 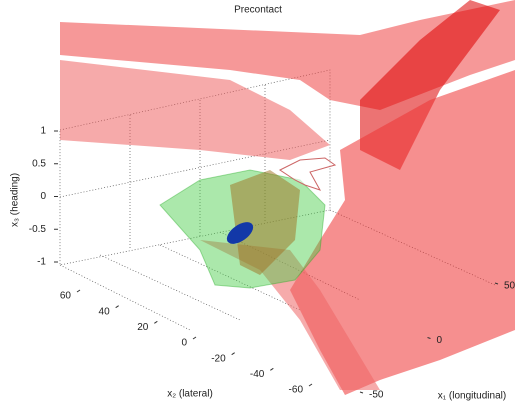 What do you see at coordinates (41, 262) in the screenshot?
I see `tick-label: -1` at bounding box center [41, 262].